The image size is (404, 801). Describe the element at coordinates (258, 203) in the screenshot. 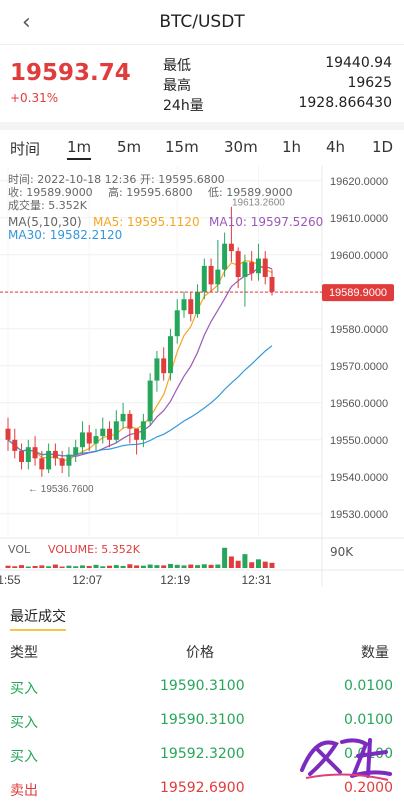

I see `max-price-label: 19613.2600` at that location.